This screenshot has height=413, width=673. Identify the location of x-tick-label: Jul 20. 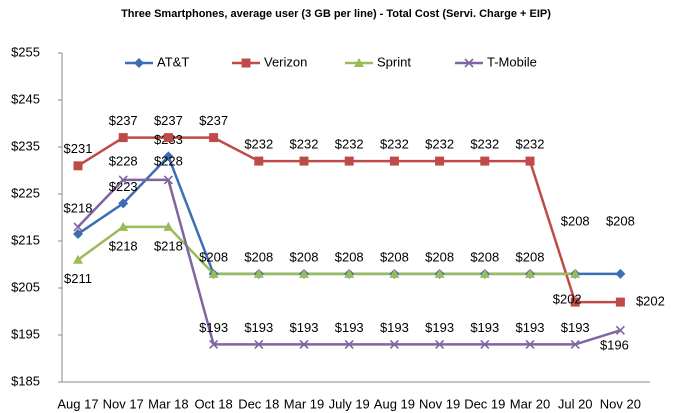
(575, 403).